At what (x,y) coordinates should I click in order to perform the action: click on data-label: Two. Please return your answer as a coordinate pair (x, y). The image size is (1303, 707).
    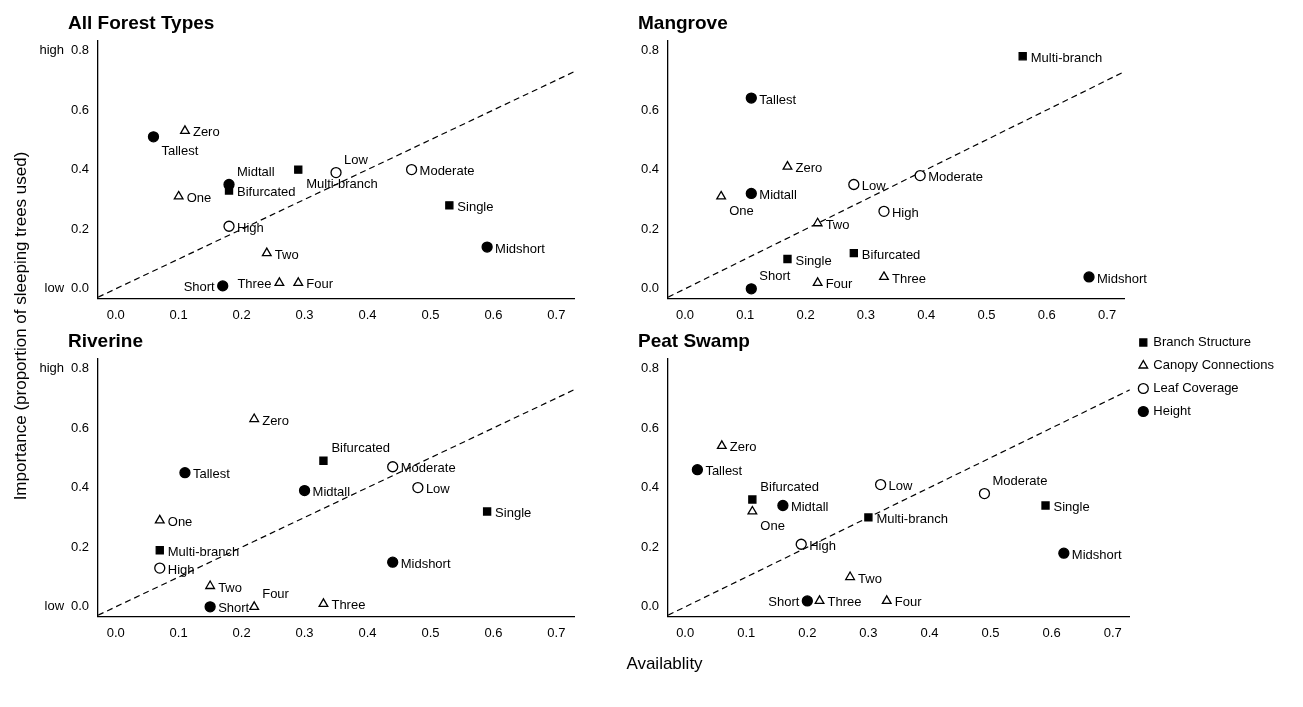
    Looking at the image, I should click on (837, 224).